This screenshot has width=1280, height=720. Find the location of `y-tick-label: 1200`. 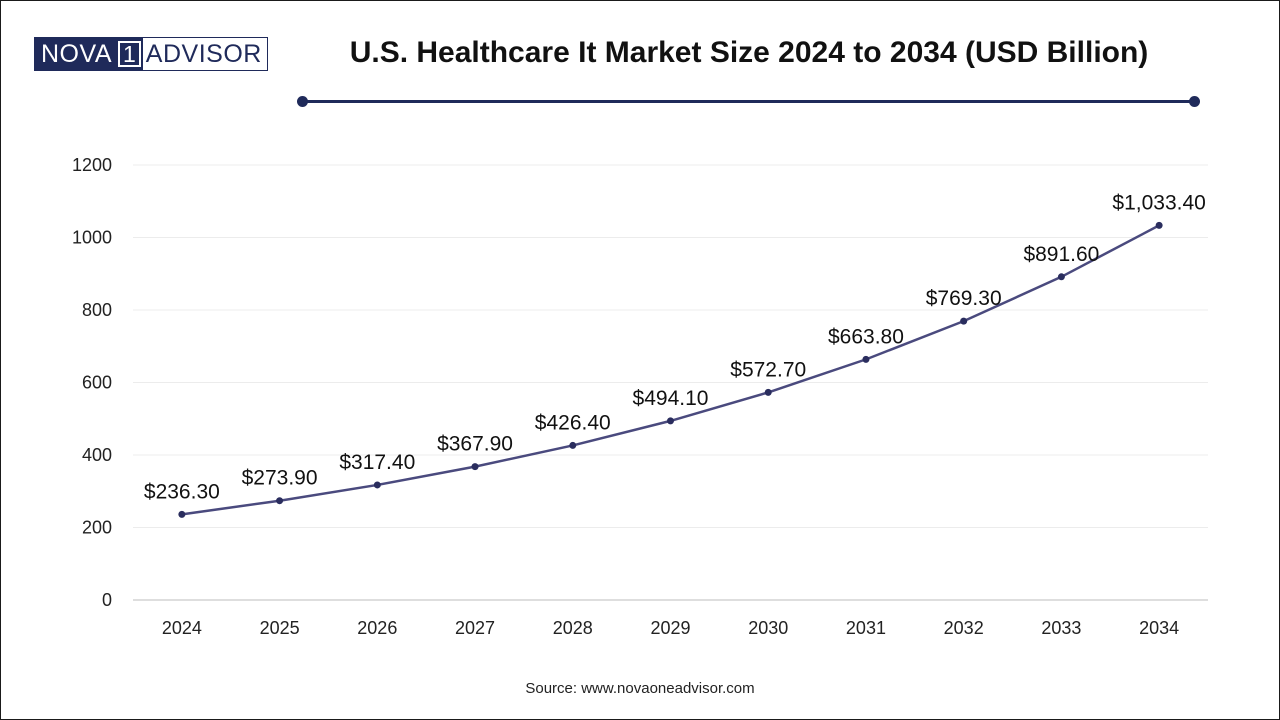

y-tick-label: 1200 is located at coordinates (92, 165).